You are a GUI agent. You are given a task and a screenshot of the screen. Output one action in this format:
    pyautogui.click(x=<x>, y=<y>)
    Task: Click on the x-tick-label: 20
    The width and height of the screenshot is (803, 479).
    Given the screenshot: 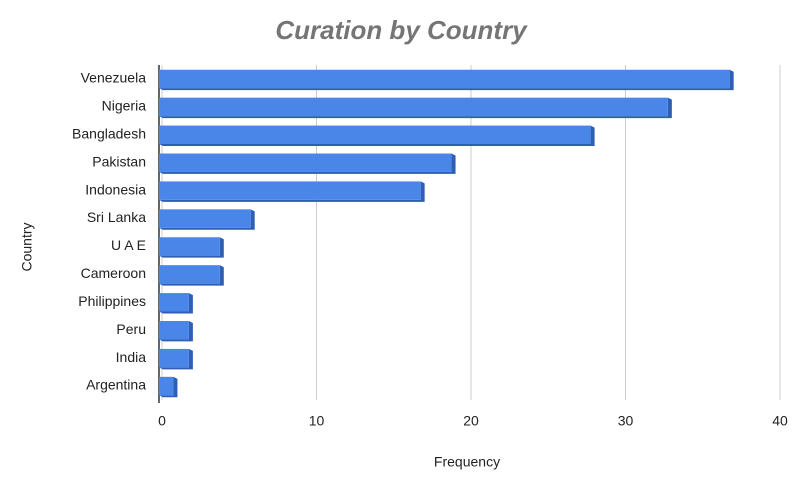 What is the action you would take?
    pyautogui.click(x=471, y=421)
    